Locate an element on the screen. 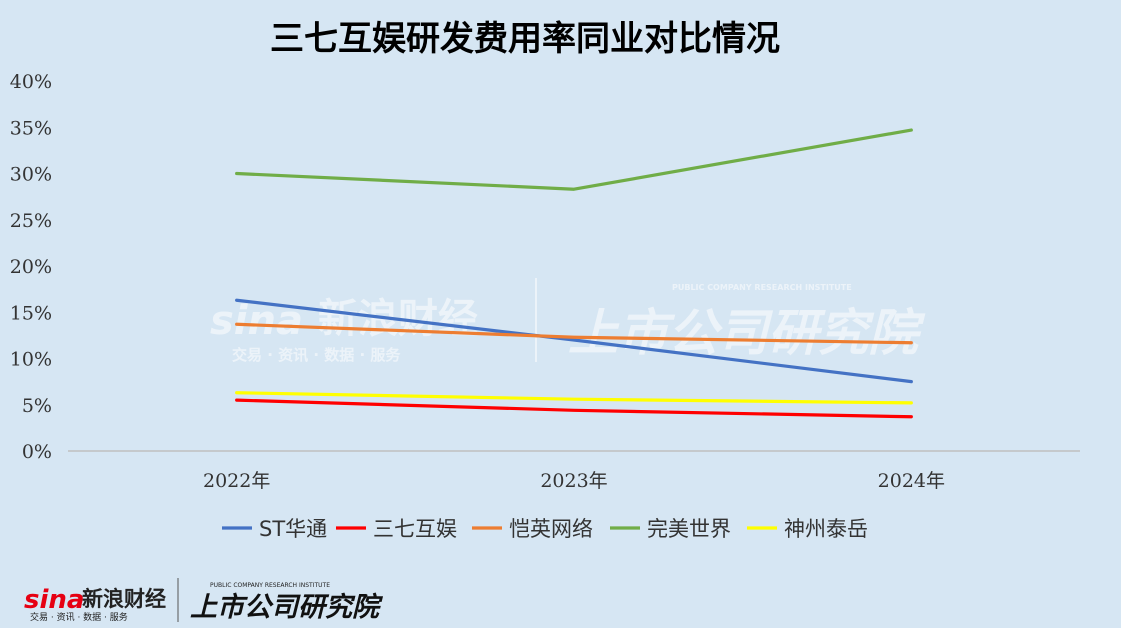 This screenshot has width=1121, height=628. sina-logo: sina is located at coordinates (54, 600).